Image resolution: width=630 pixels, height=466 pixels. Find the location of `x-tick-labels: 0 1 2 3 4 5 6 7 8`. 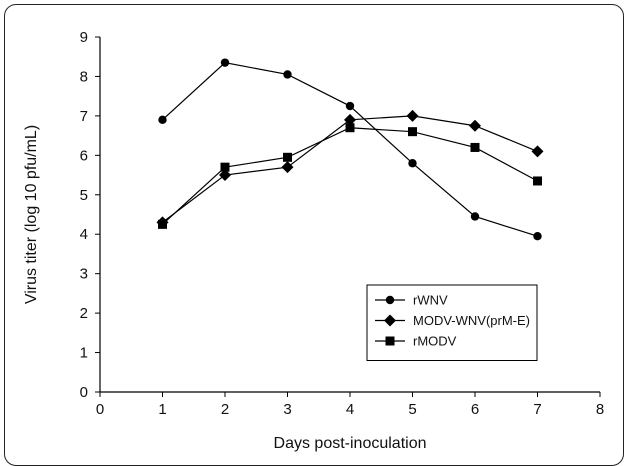

x-tick-labels: 0 1 2 3 4 5 6 7 8 is located at coordinates (350, 409).